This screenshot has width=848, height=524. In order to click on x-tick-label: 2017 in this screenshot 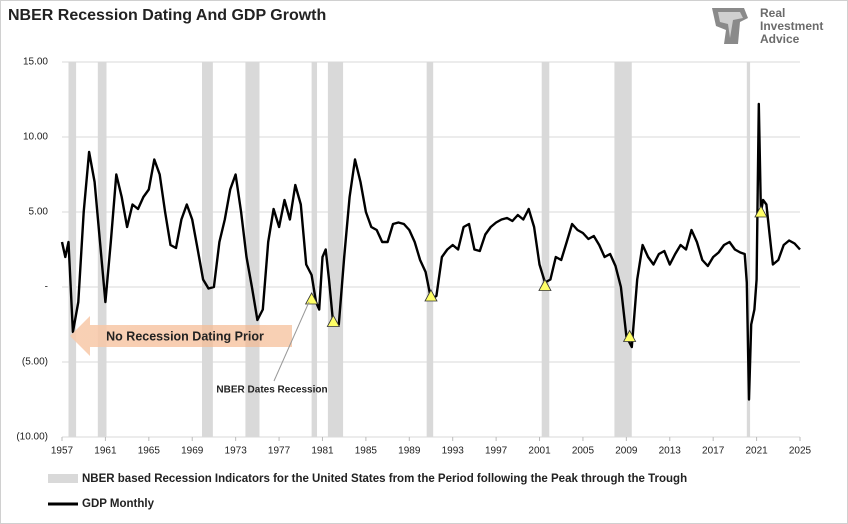, I will do `click(713, 451)`.